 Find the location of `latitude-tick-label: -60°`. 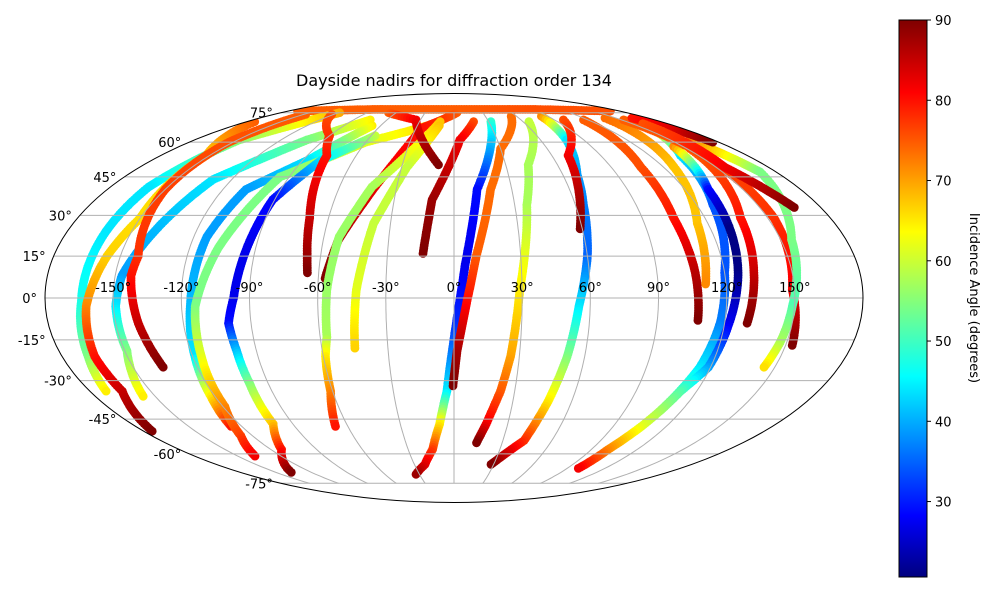

latitude-tick-label: -60° is located at coordinates (168, 455).